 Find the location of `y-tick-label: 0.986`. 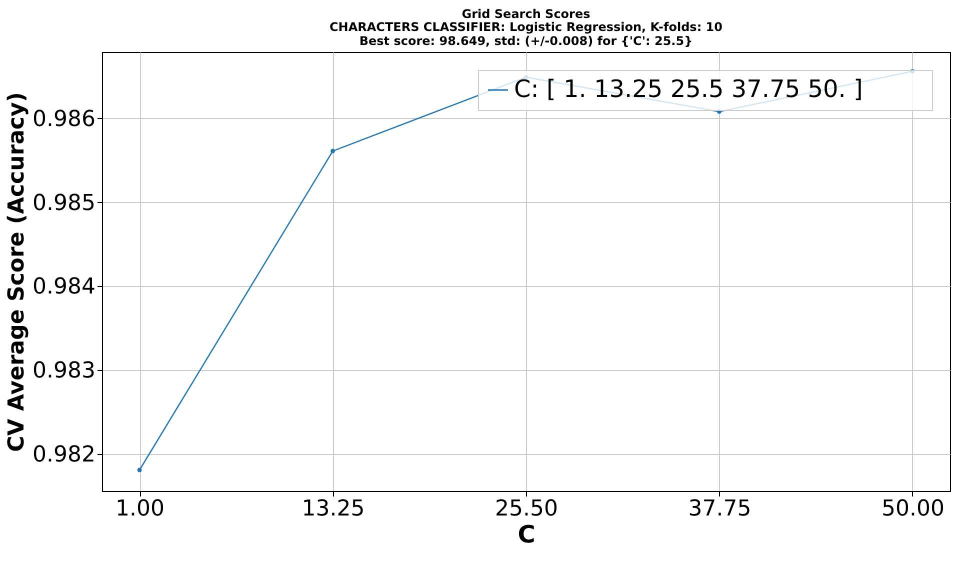

y-tick-label: 0.986 is located at coordinates (64, 119).